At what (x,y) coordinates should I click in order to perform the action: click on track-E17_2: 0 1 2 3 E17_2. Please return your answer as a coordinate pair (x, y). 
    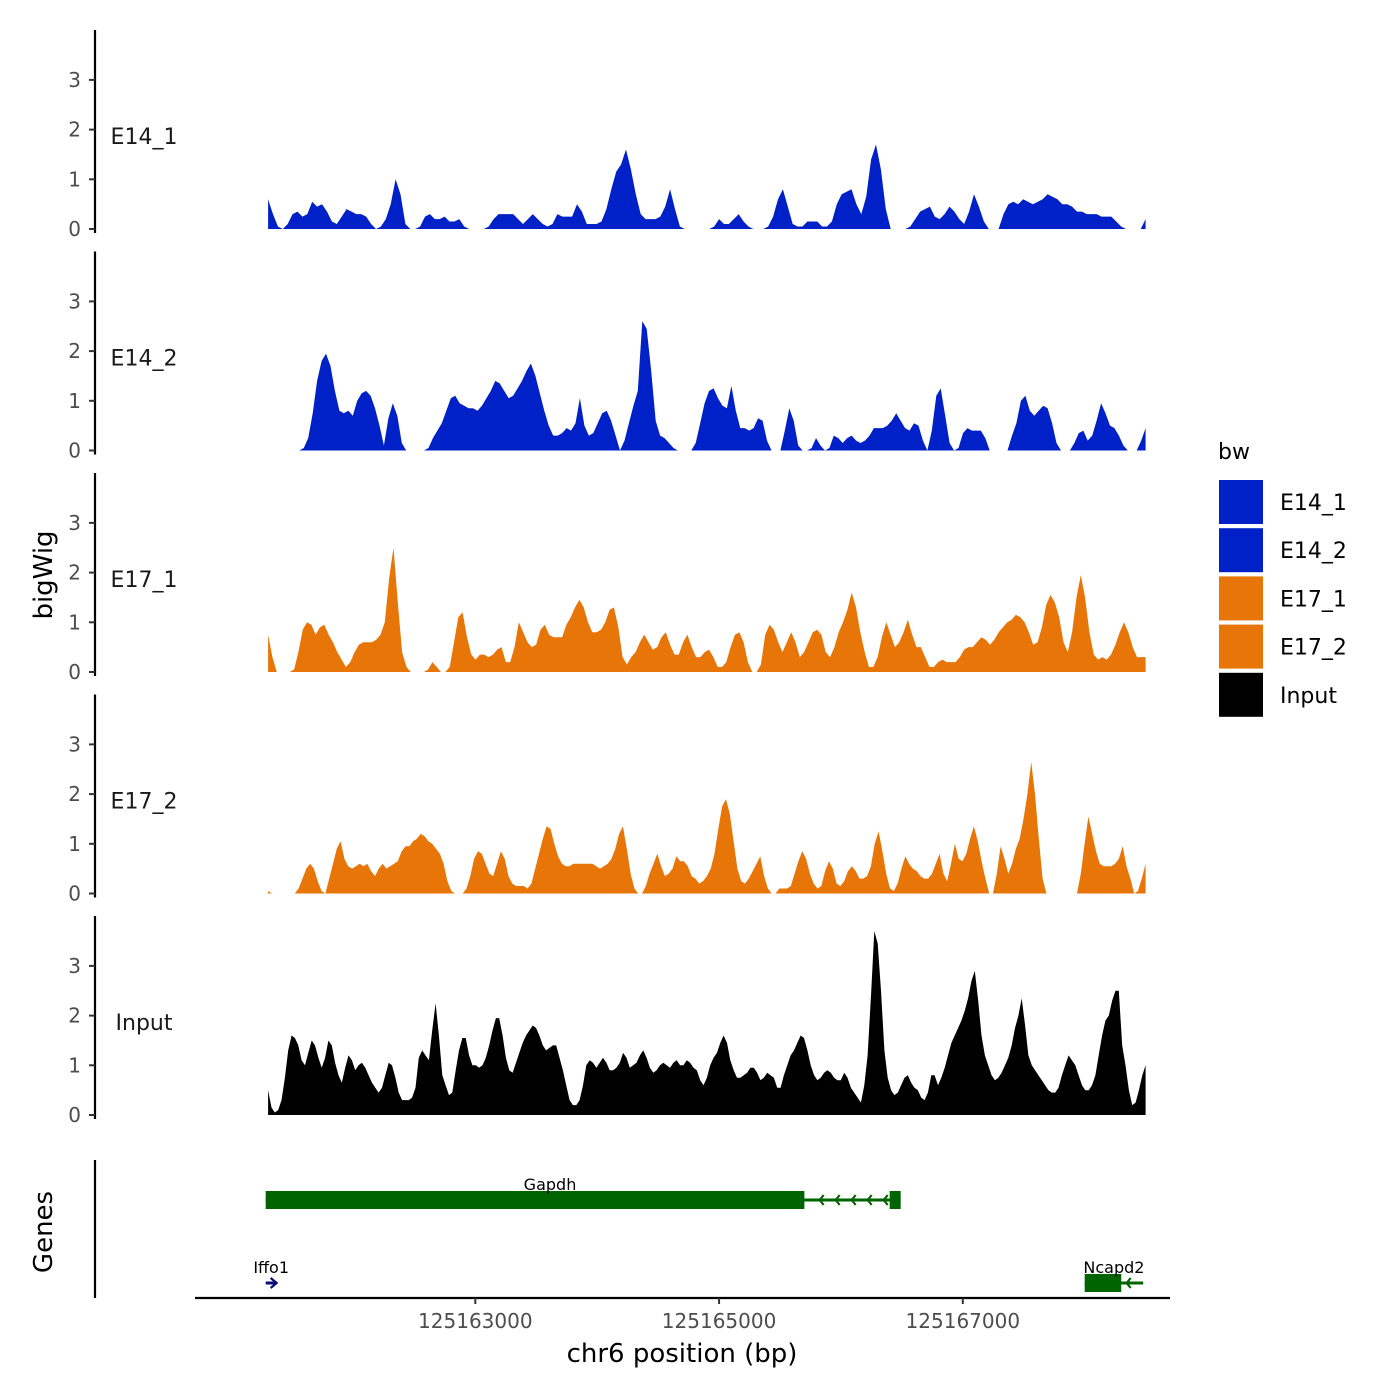
    Looking at the image, I should click on (607, 800).